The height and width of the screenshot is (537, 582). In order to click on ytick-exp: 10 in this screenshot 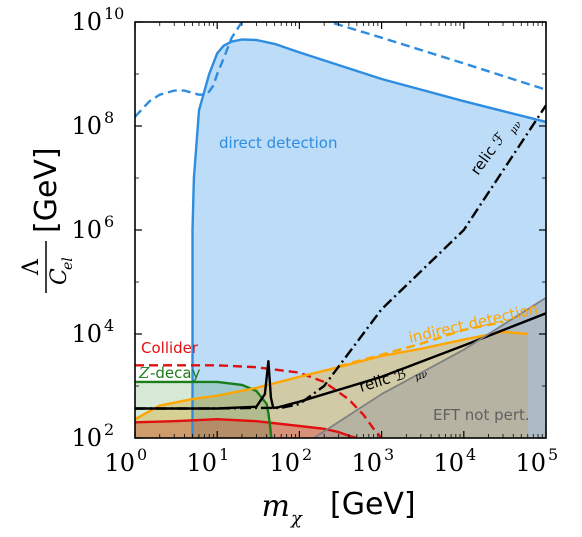, I will do `click(114, 13)`.